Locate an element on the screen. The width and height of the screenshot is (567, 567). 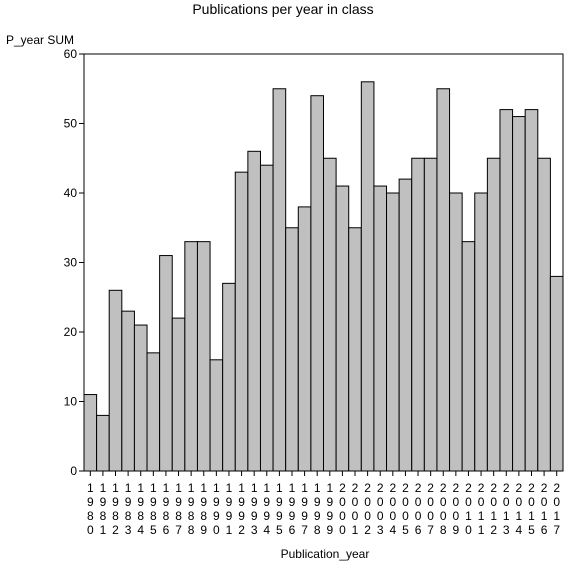
bar-1985 is located at coordinates (153, 412).